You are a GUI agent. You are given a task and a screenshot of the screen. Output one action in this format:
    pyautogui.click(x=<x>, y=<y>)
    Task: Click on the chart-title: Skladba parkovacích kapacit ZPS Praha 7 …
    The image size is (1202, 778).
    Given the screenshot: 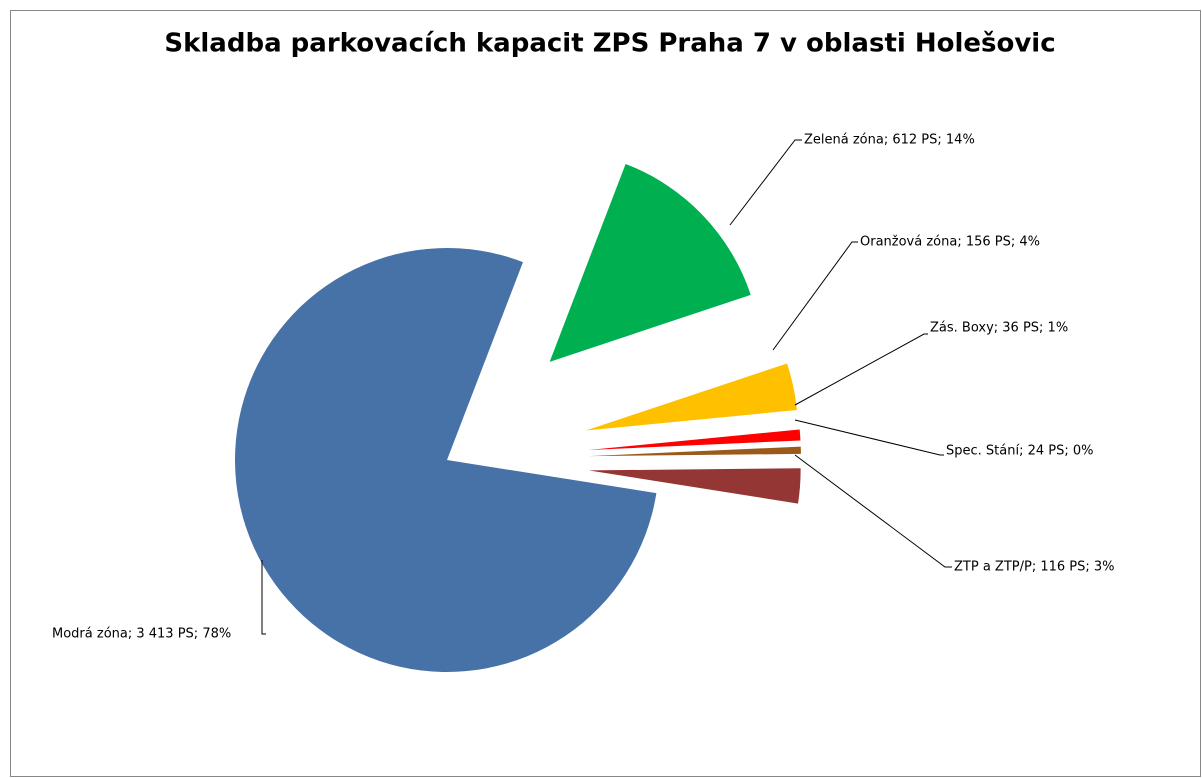 What is the action you would take?
    pyautogui.click(x=609, y=44)
    